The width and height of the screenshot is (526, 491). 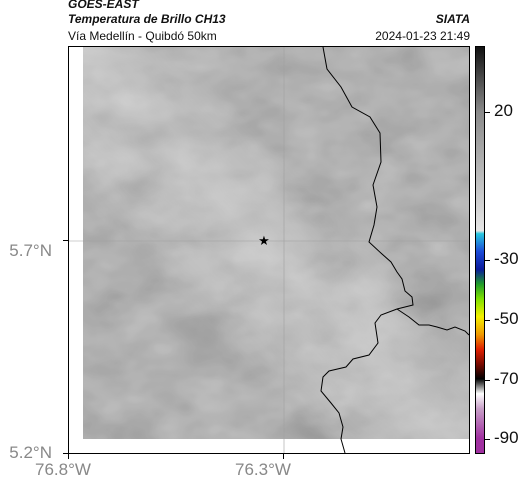 I want to click on colorbar-label: 20, so click(x=503, y=110).